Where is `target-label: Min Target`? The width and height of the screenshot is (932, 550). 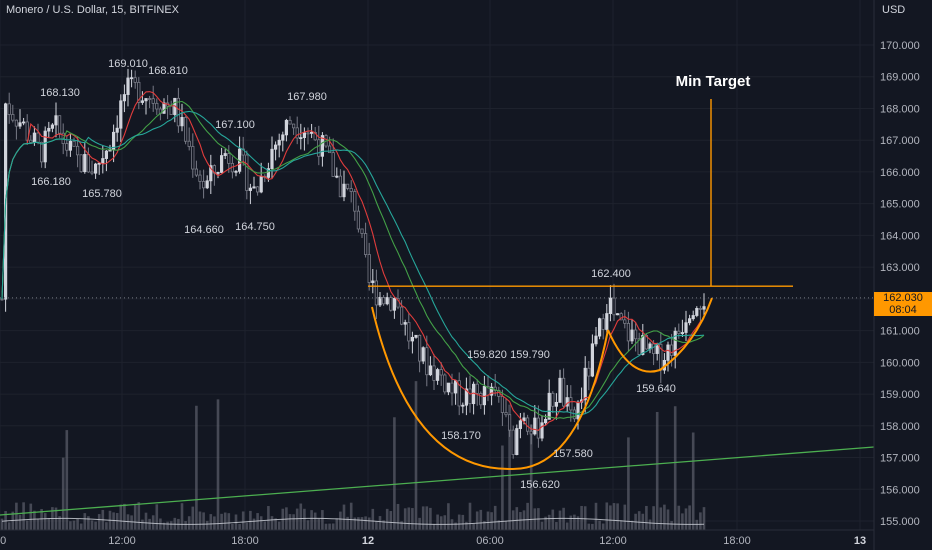
target-label: Min Target is located at coordinates (713, 81).